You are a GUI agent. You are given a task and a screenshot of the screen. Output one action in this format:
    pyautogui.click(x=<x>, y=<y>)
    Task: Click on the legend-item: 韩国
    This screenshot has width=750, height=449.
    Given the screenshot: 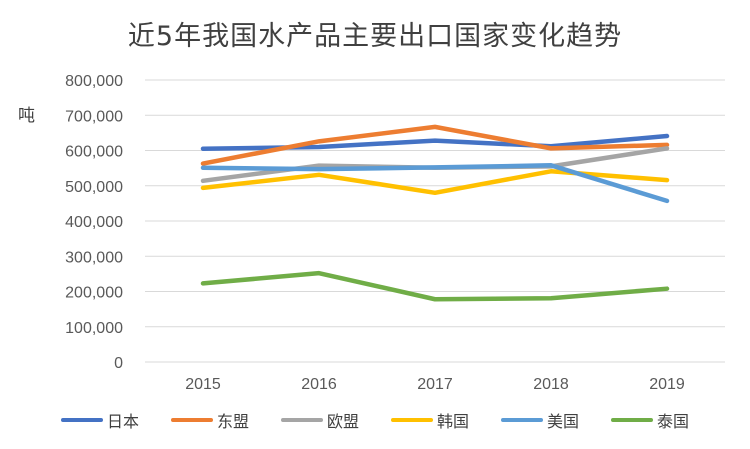 What is the action you would take?
    pyautogui.click(x=430, y=420)
    